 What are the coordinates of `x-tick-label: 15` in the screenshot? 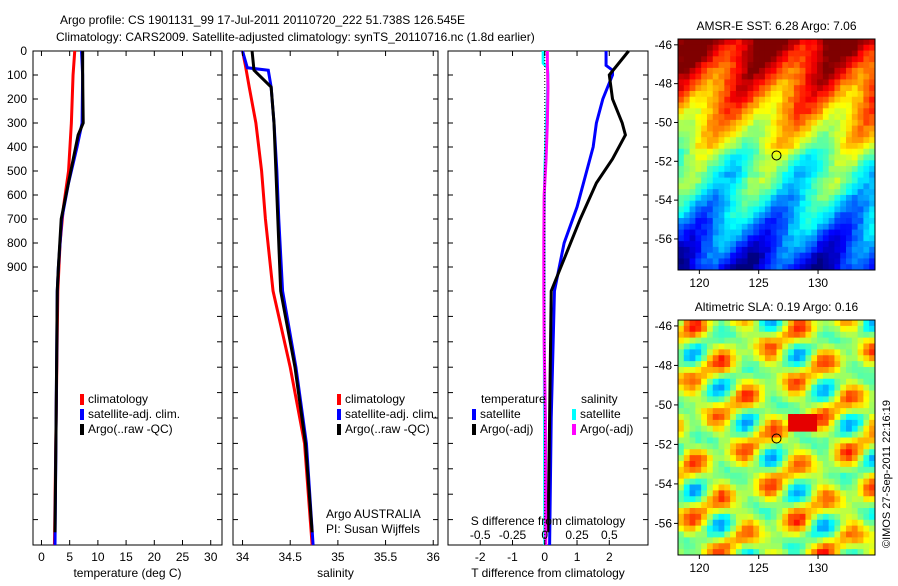 It's located at (126, 557).